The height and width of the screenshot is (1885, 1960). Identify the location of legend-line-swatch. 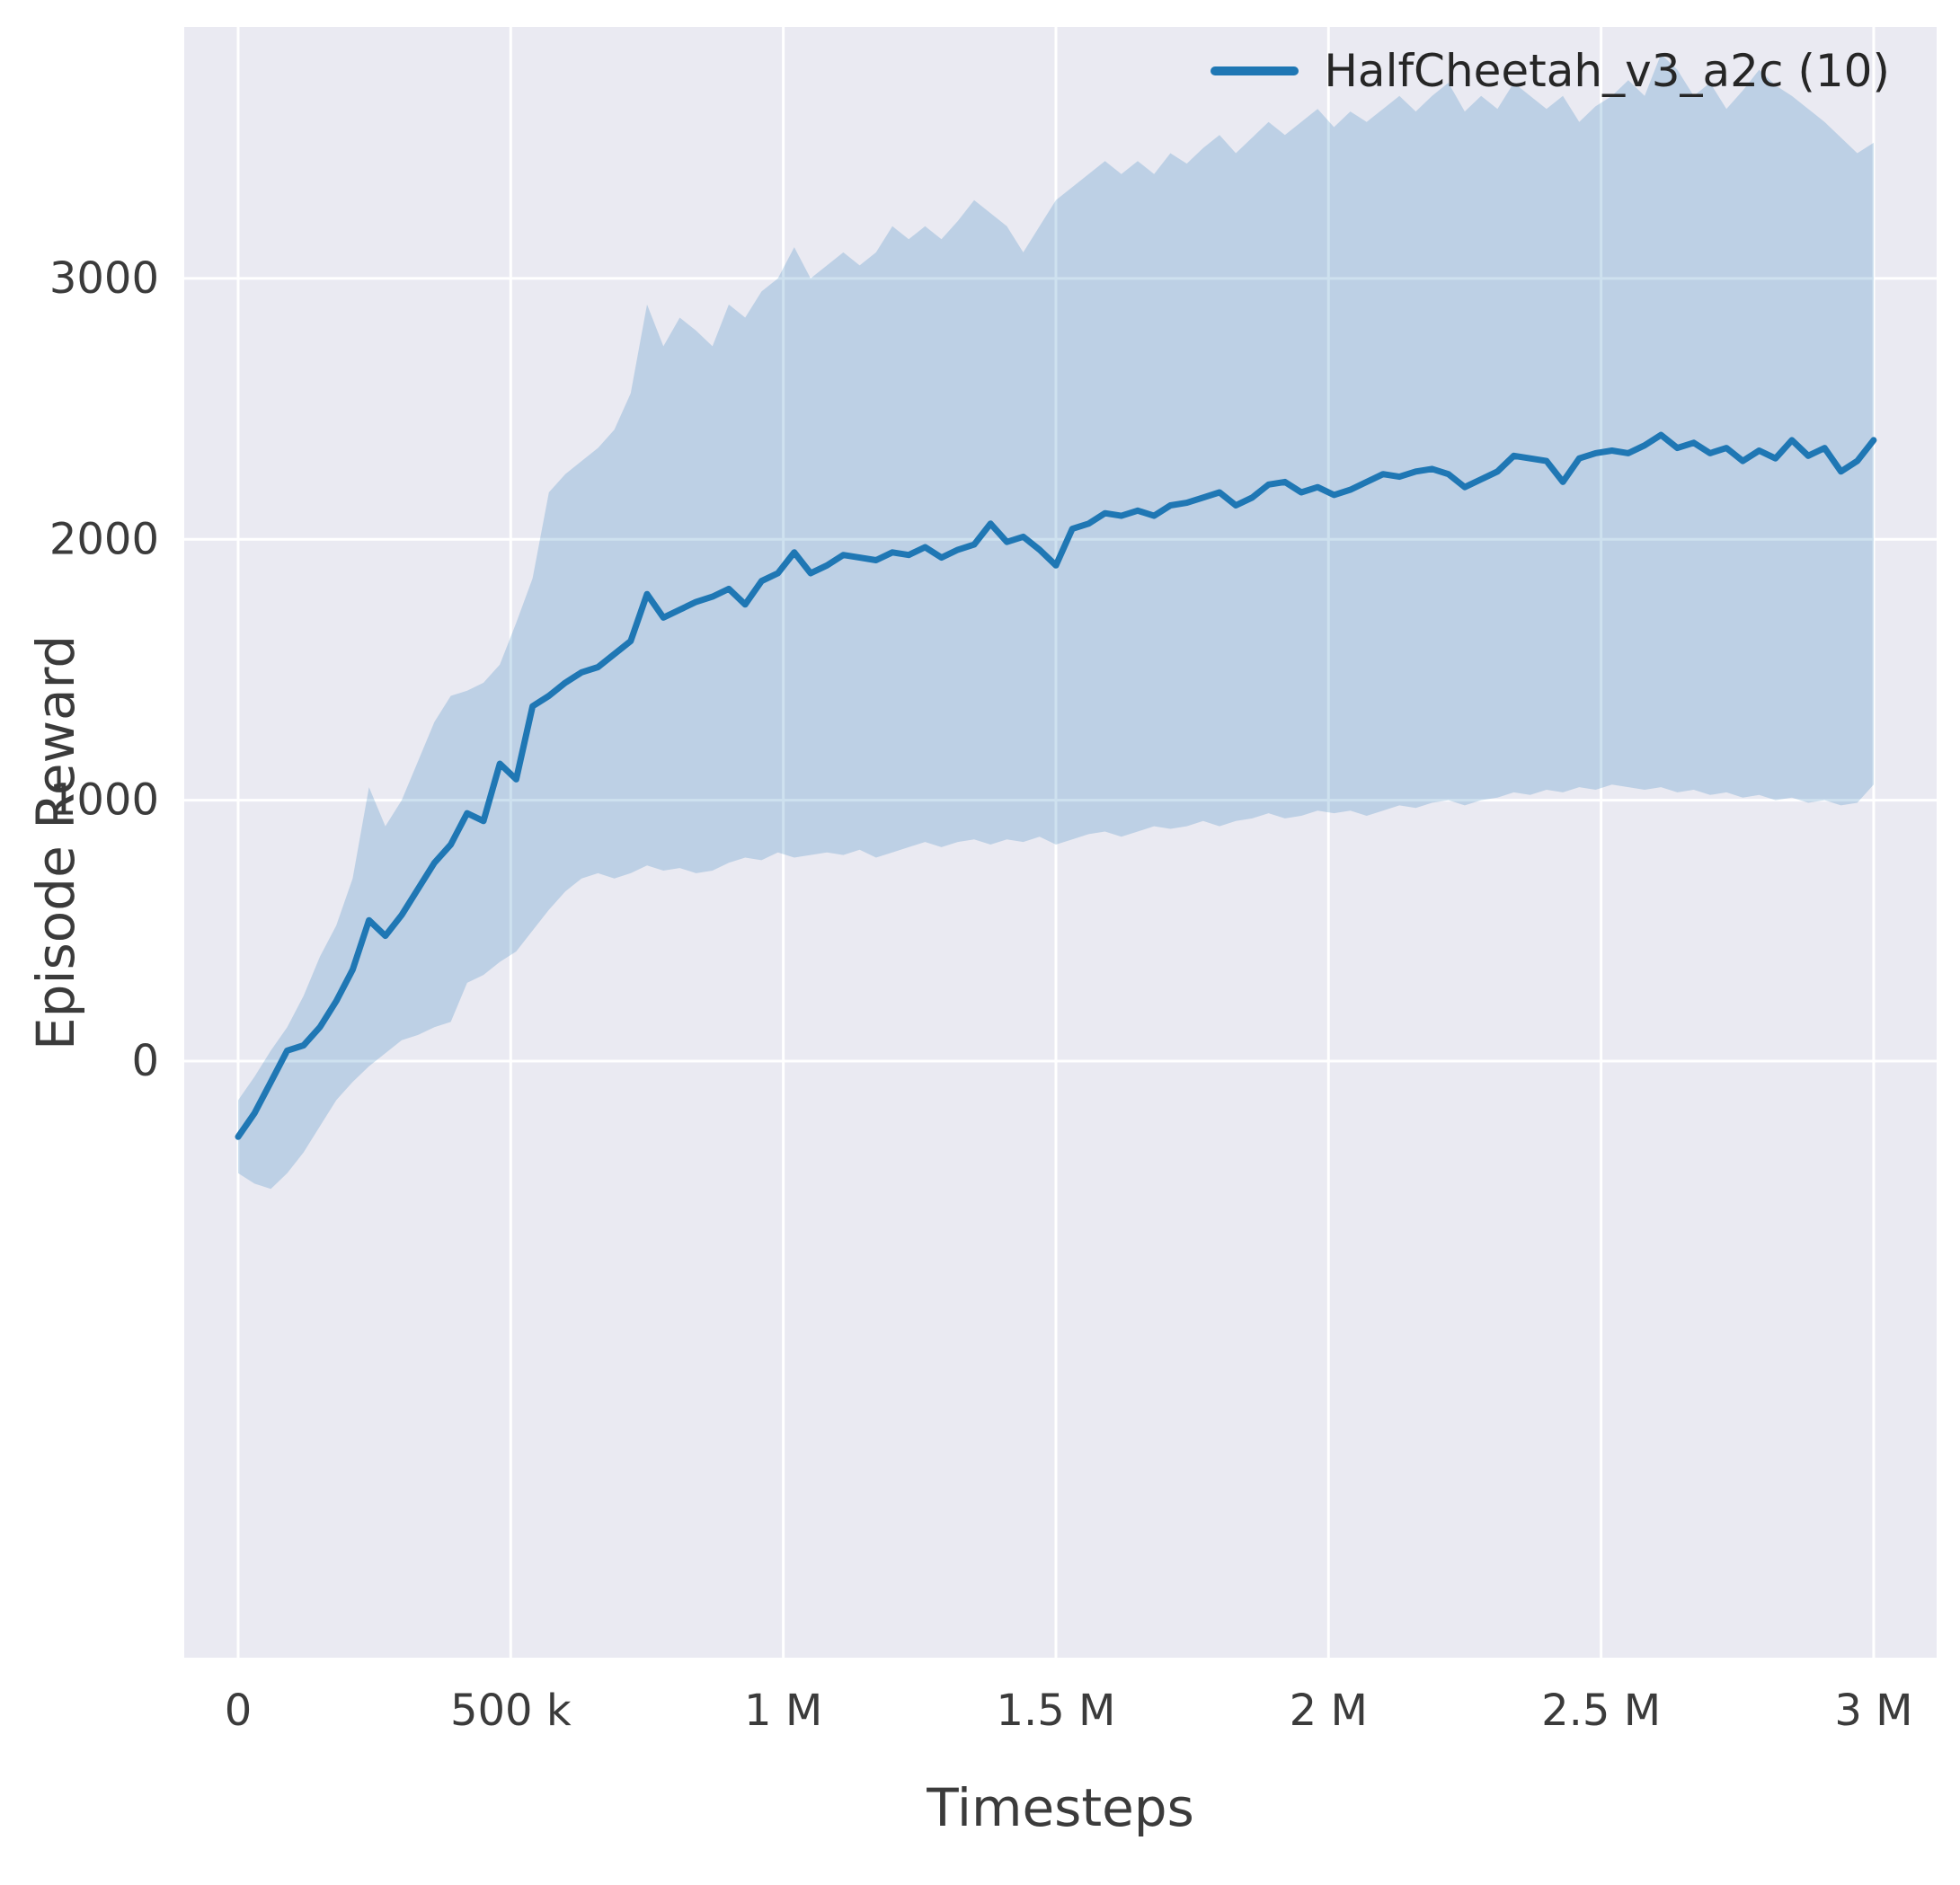
(1255, 70).